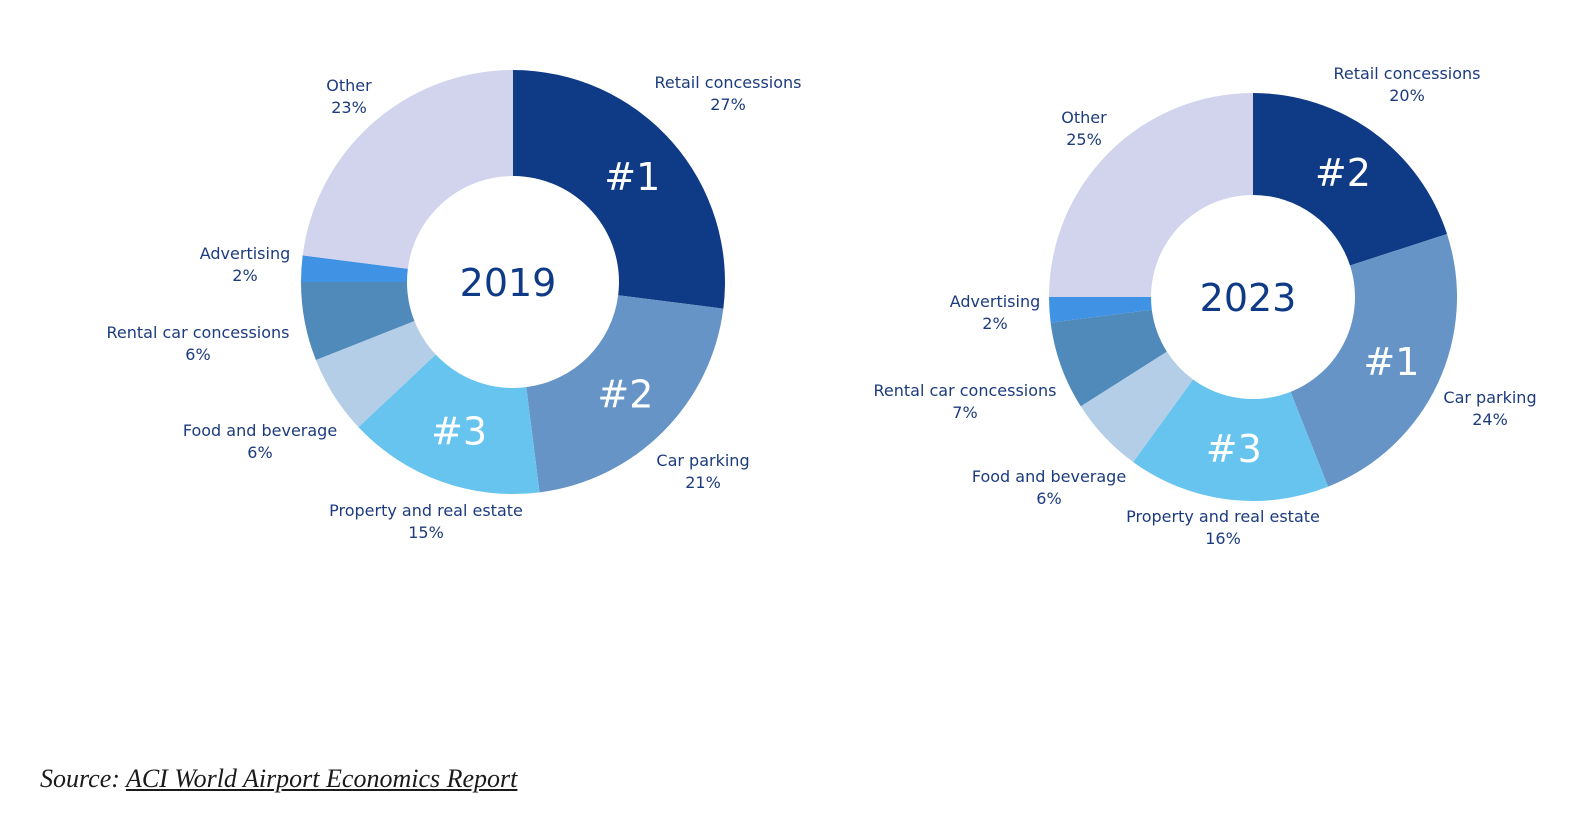  What do you see at coordinates (508, 283) in the screenshot?
I see `center-year-label: 2019` at bounding box center [508, 283].